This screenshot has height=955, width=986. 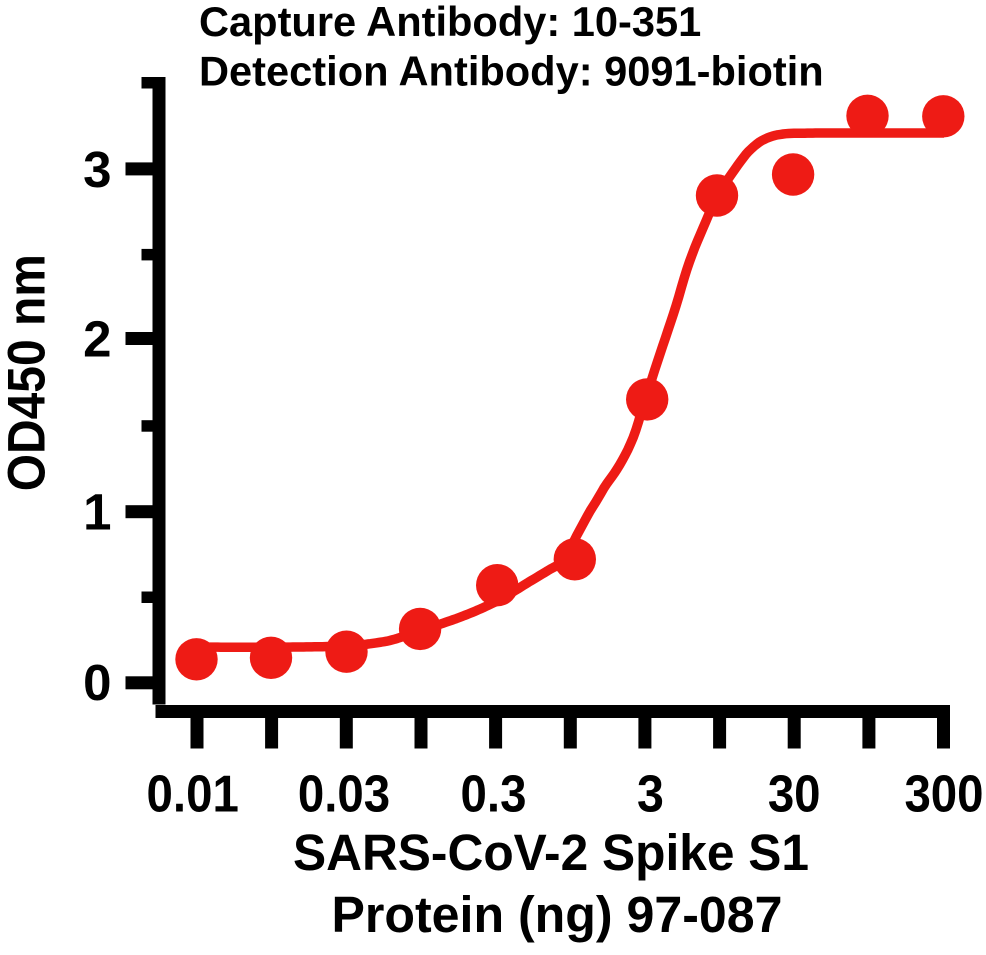 I want to click on svg-text: 0.01, so click(x=193, y=793).